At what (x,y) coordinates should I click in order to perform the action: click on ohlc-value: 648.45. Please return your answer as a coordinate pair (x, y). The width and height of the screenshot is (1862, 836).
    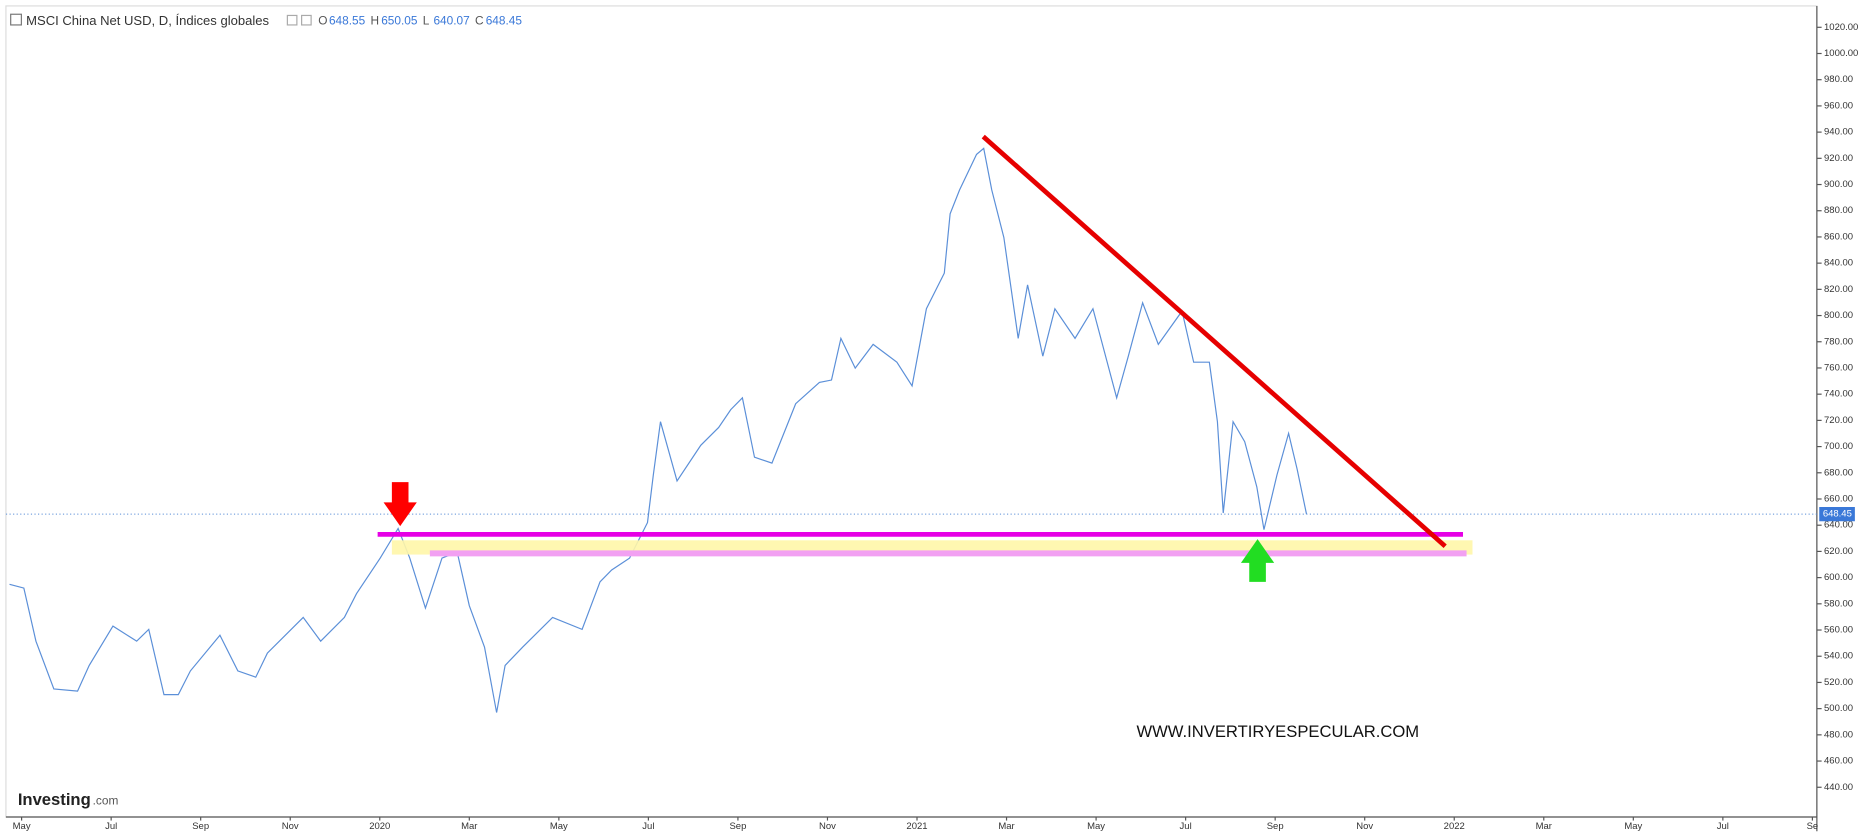
    Looking at the image, I should click on (504, 21).